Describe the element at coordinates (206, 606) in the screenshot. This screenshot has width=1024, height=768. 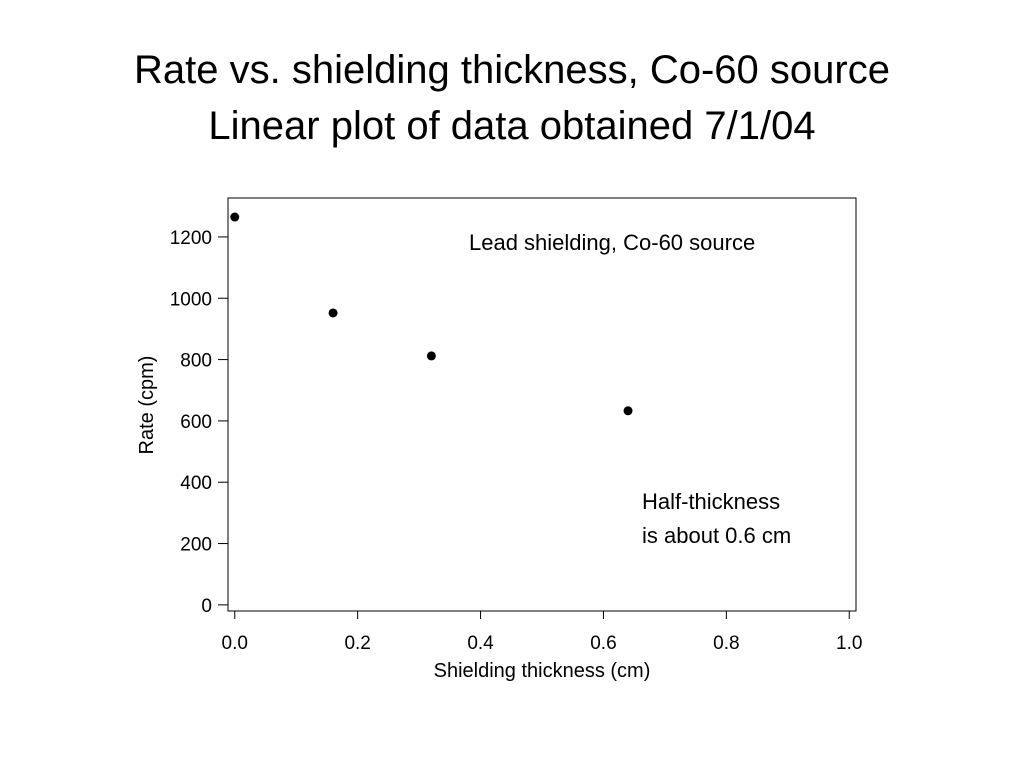
I see `y-tick-label: 0` at that location.